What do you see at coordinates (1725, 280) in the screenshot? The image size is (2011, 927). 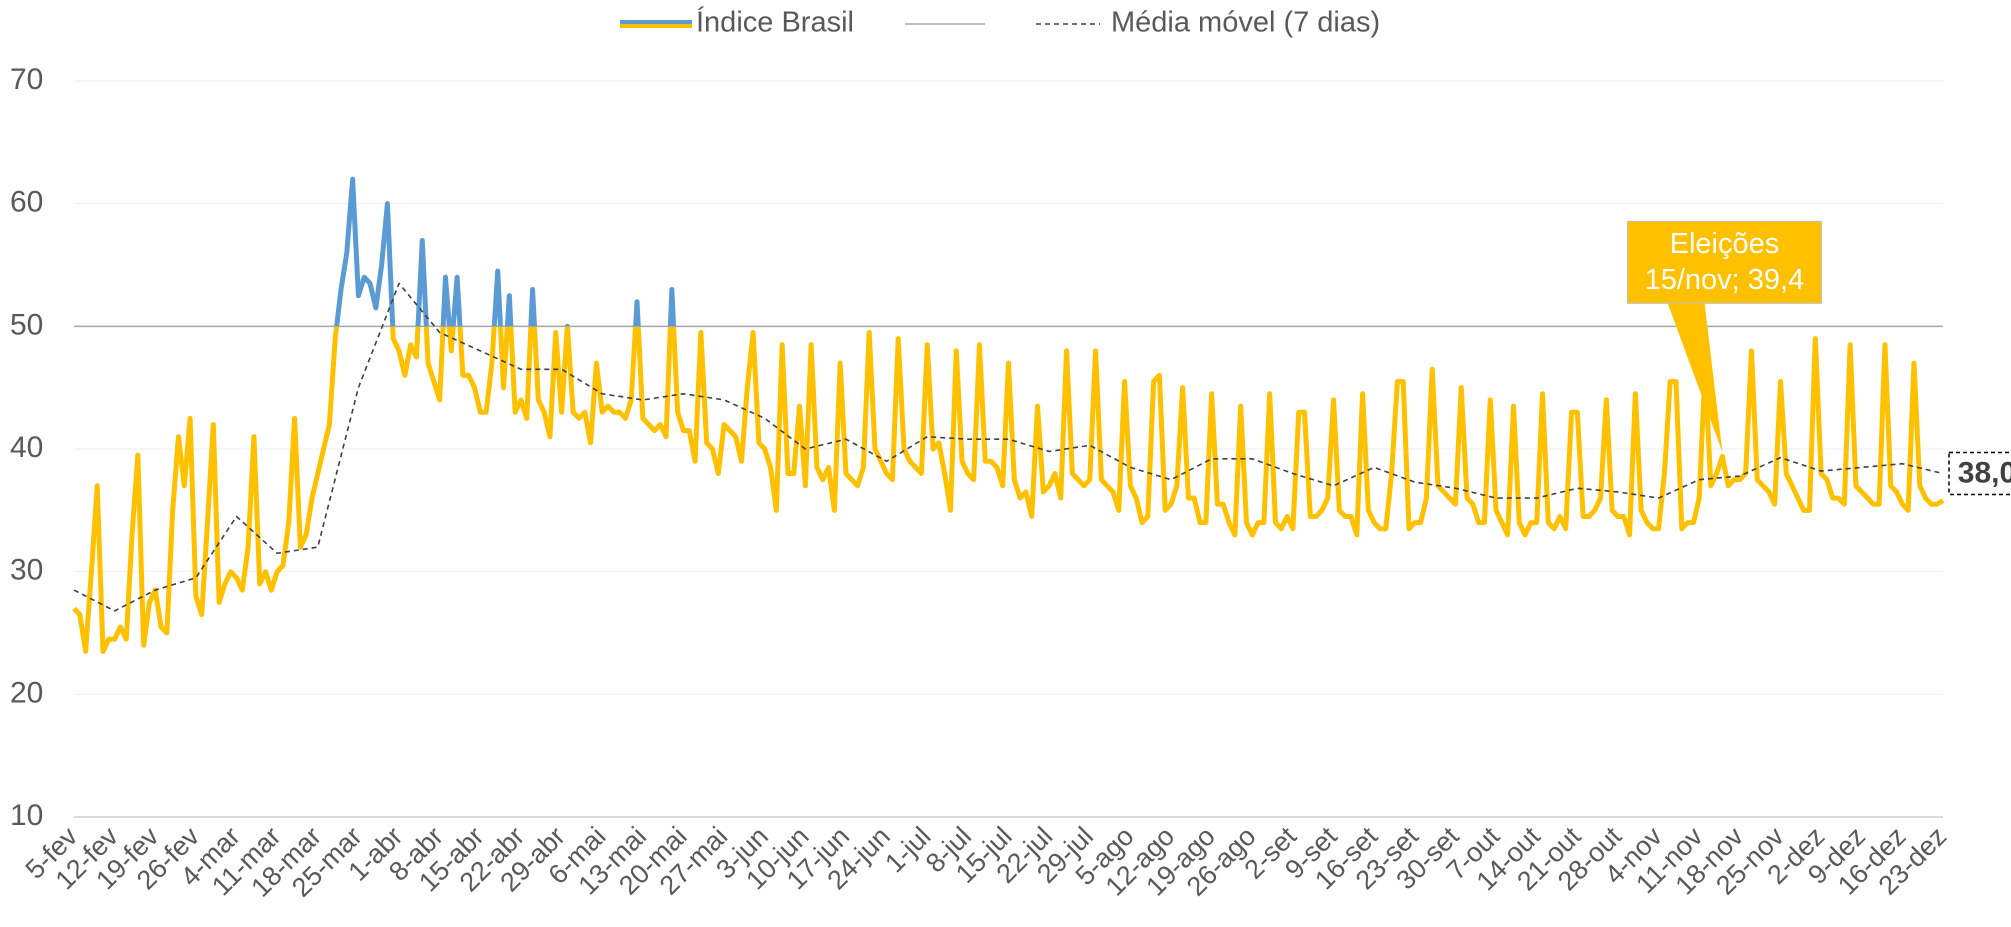 I see `annotation-label: 15/nov; 39,4` at bounding box center [1725, 280].